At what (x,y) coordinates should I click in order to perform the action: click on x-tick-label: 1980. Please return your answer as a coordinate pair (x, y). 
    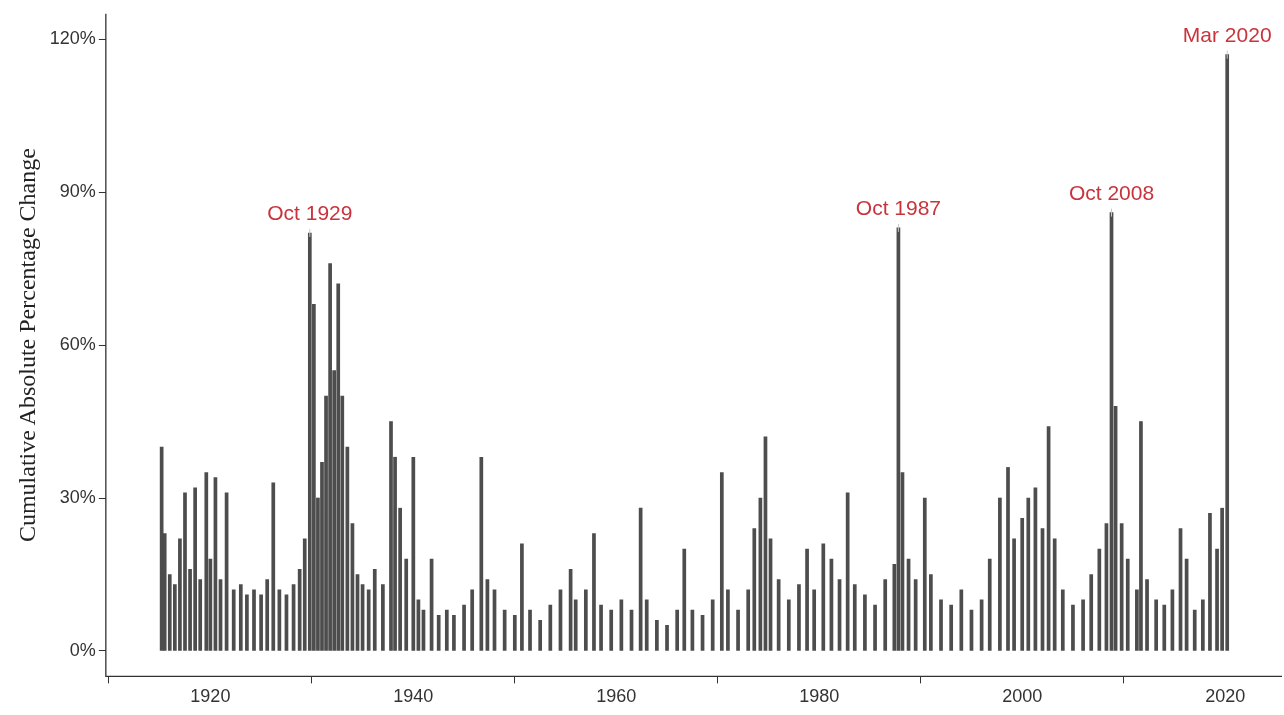
    Looking at the image, I should click on (819, 696).